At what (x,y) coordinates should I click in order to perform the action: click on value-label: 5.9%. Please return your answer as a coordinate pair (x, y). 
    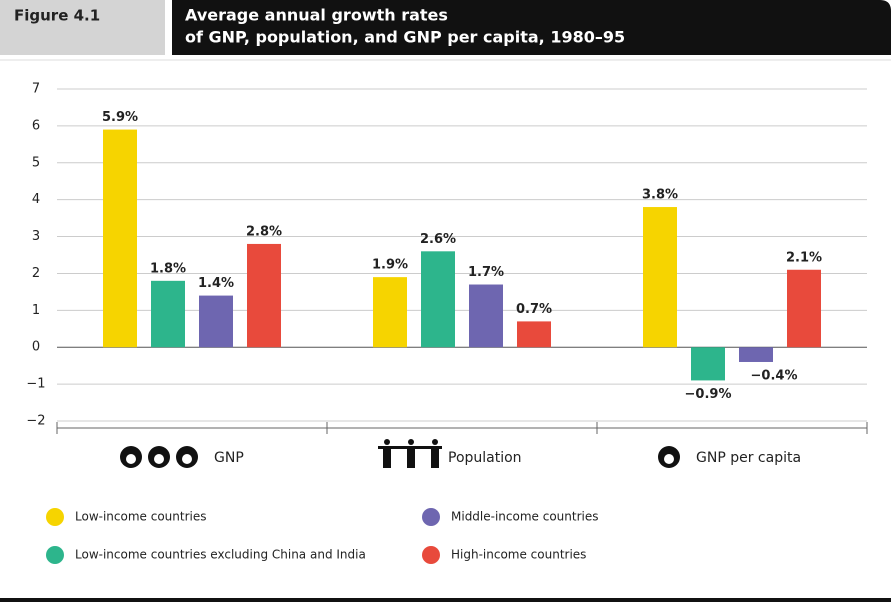
    Looking at the image, I should click on (120, 117).